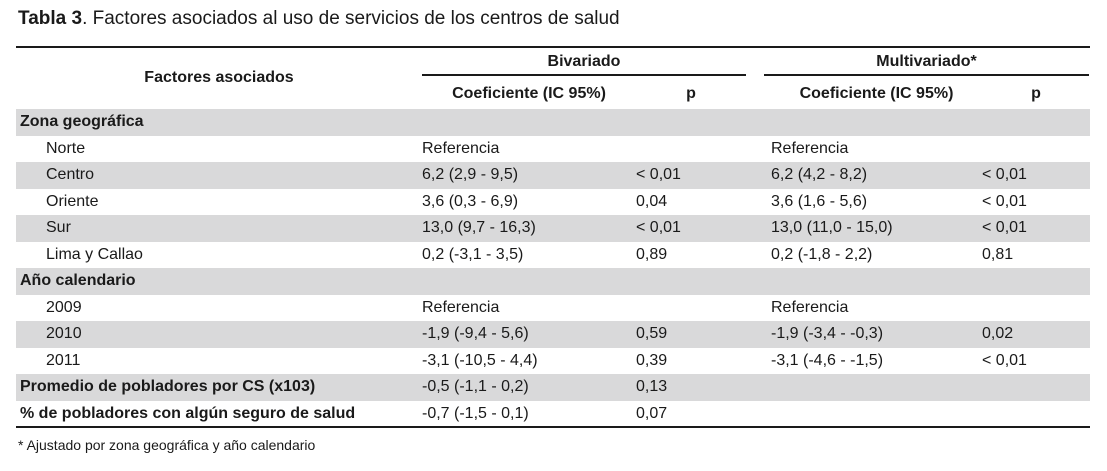 The width and height of the screenshot is (1107, 471). What do you see at coordinates (876, 175) in the screenshot?
I see `multivariate-coef-cell: 6,2 (4,2 - 8,2)` at bounding box center [876, 175].